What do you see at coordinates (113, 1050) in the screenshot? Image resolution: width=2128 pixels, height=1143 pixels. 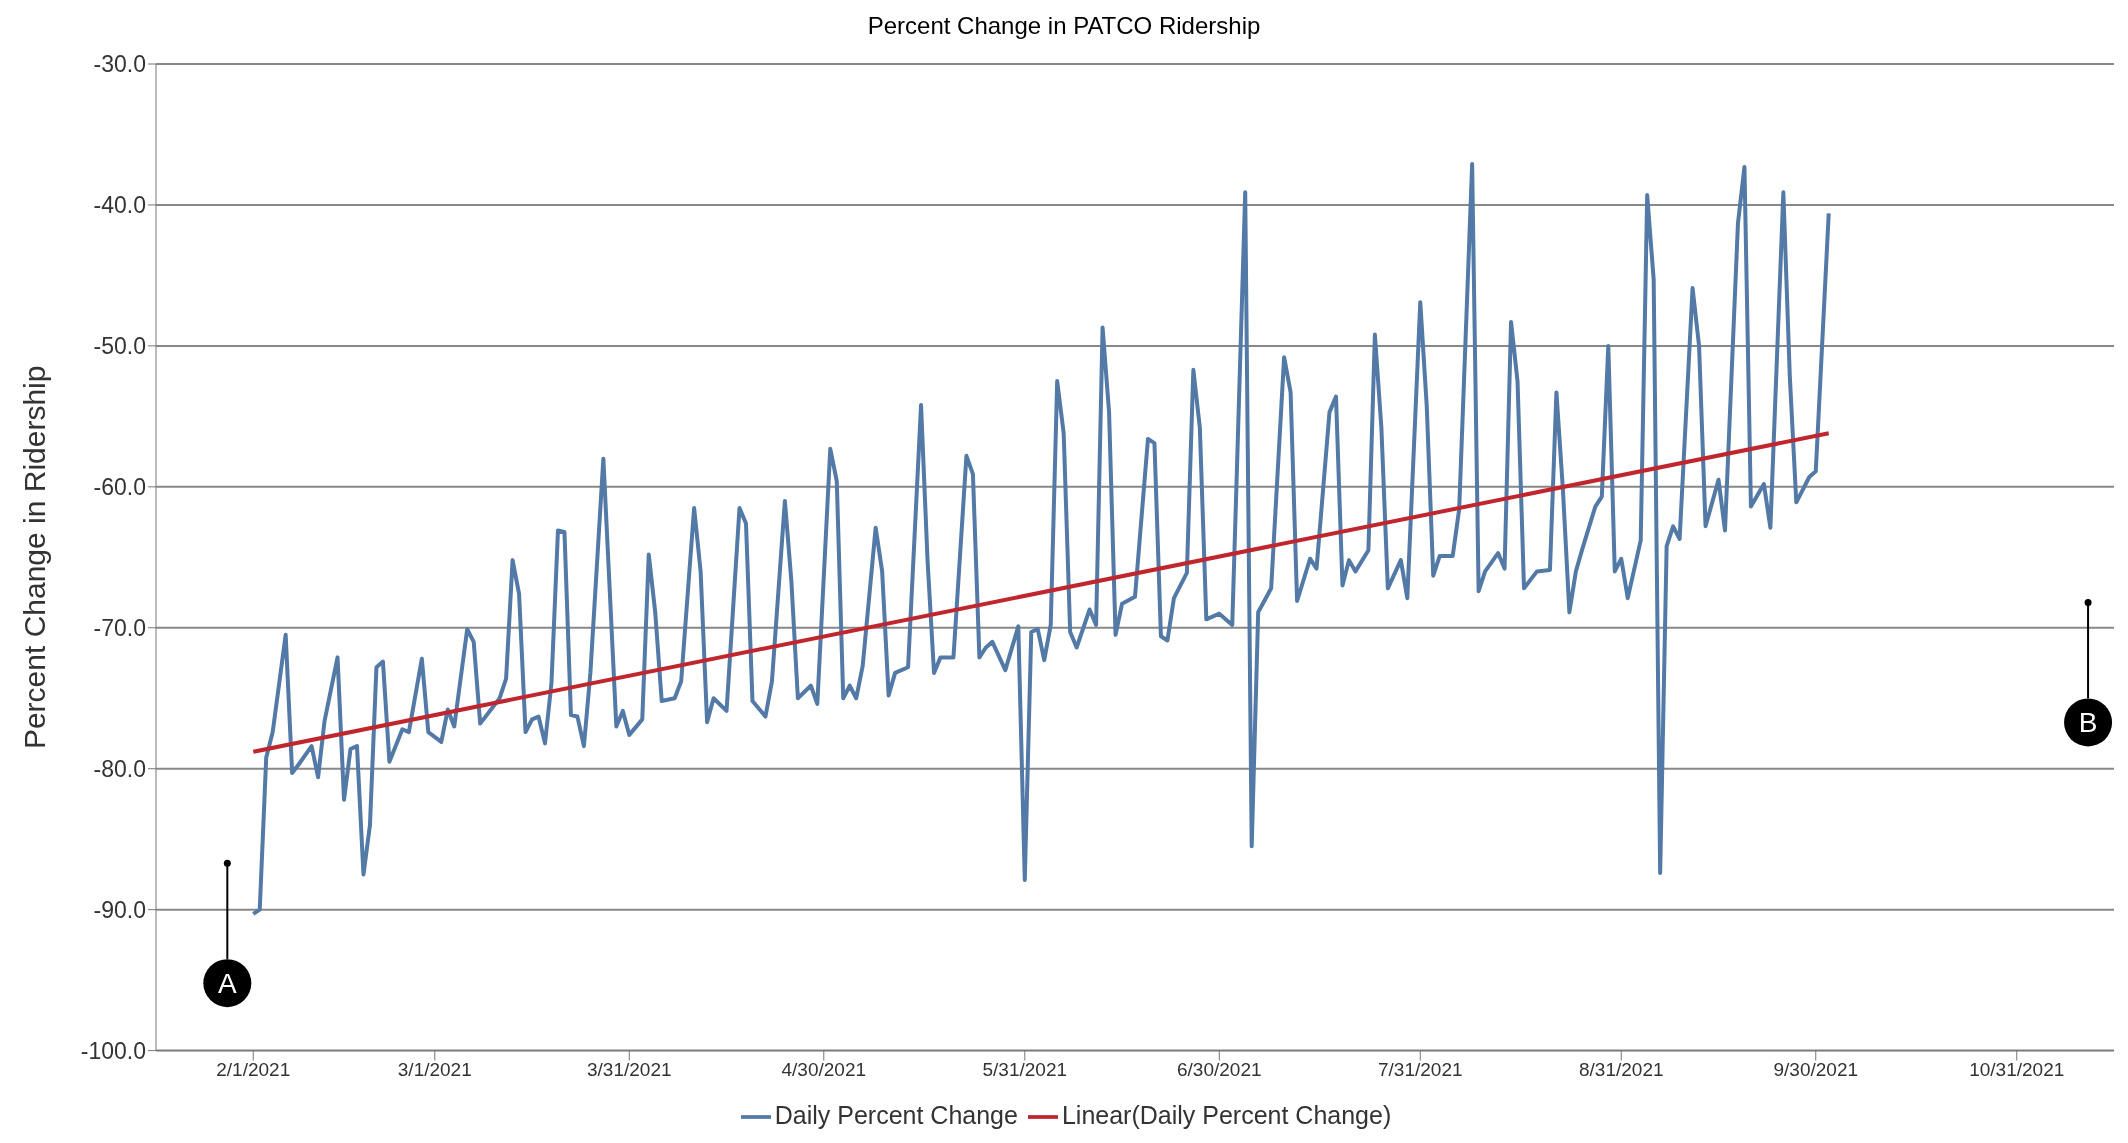 I see `y-tick-label: -100.0` at bounding box center [113, 1050].